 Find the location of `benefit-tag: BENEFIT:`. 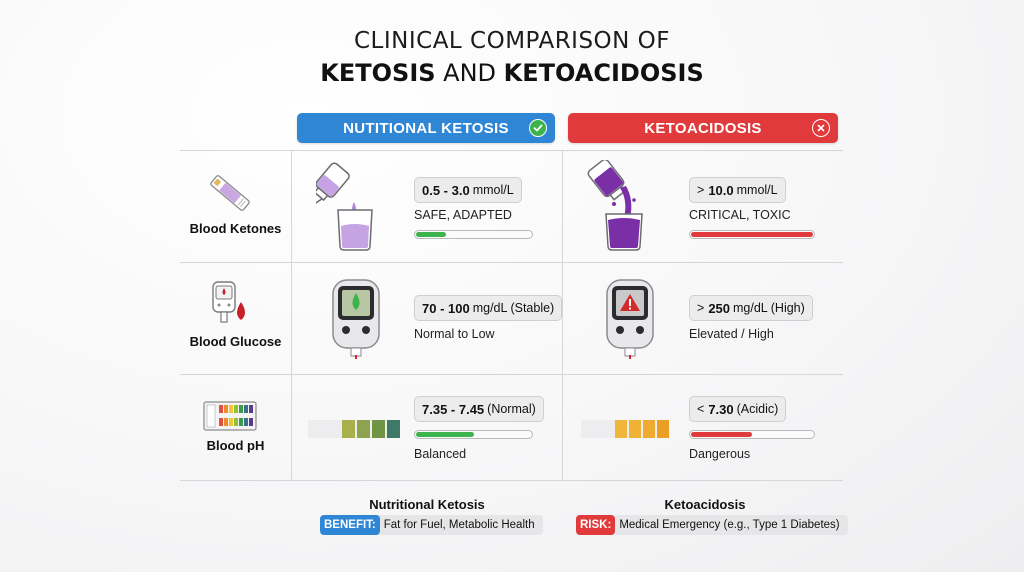

benefit-tag: BENEFIT: is located at coordinates (350, 525).